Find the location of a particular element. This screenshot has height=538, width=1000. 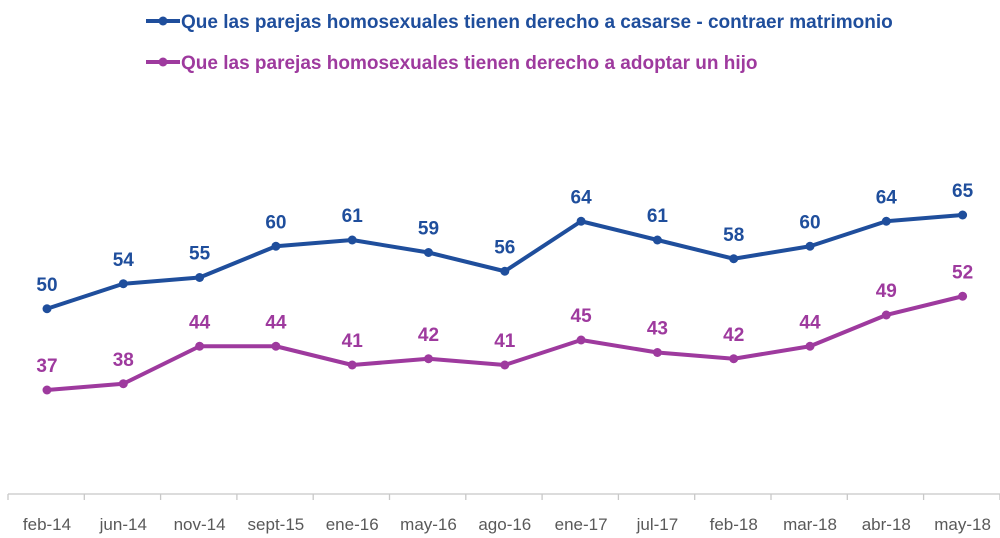

data-label-adoption: 52 is located at coordinates (962, 272).